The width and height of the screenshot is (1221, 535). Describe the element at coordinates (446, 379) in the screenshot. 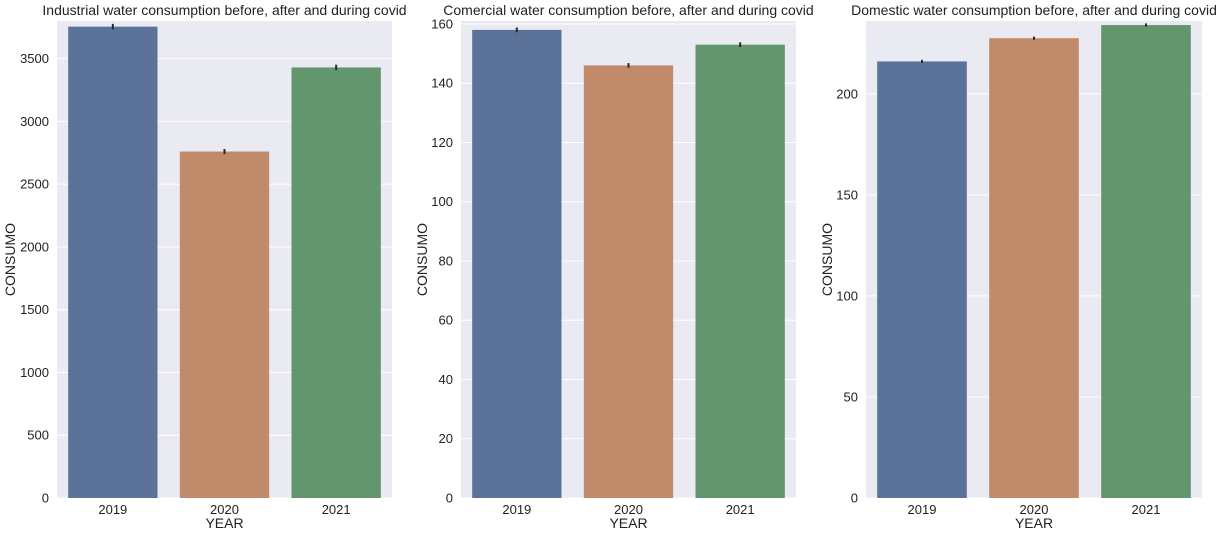

I see `y-tick-label: 40` at that location.